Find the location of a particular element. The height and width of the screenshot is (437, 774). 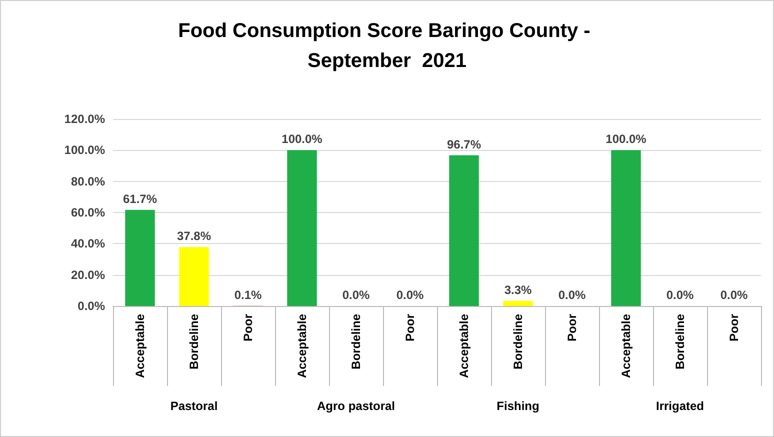

data-label: 37.8% is located at coordinates (194, 236).